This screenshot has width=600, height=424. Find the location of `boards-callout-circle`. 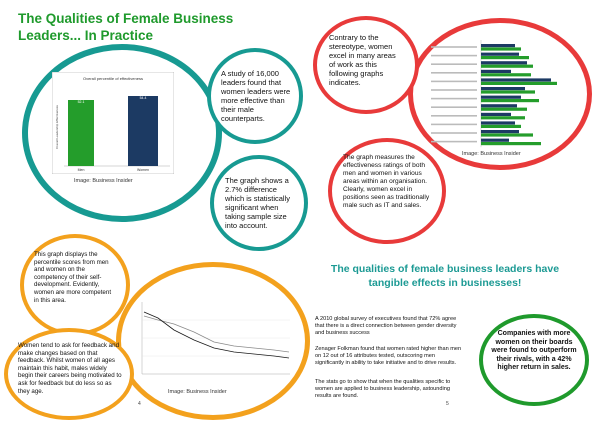

boards-callout-circle is located at coordinates (534, 360).